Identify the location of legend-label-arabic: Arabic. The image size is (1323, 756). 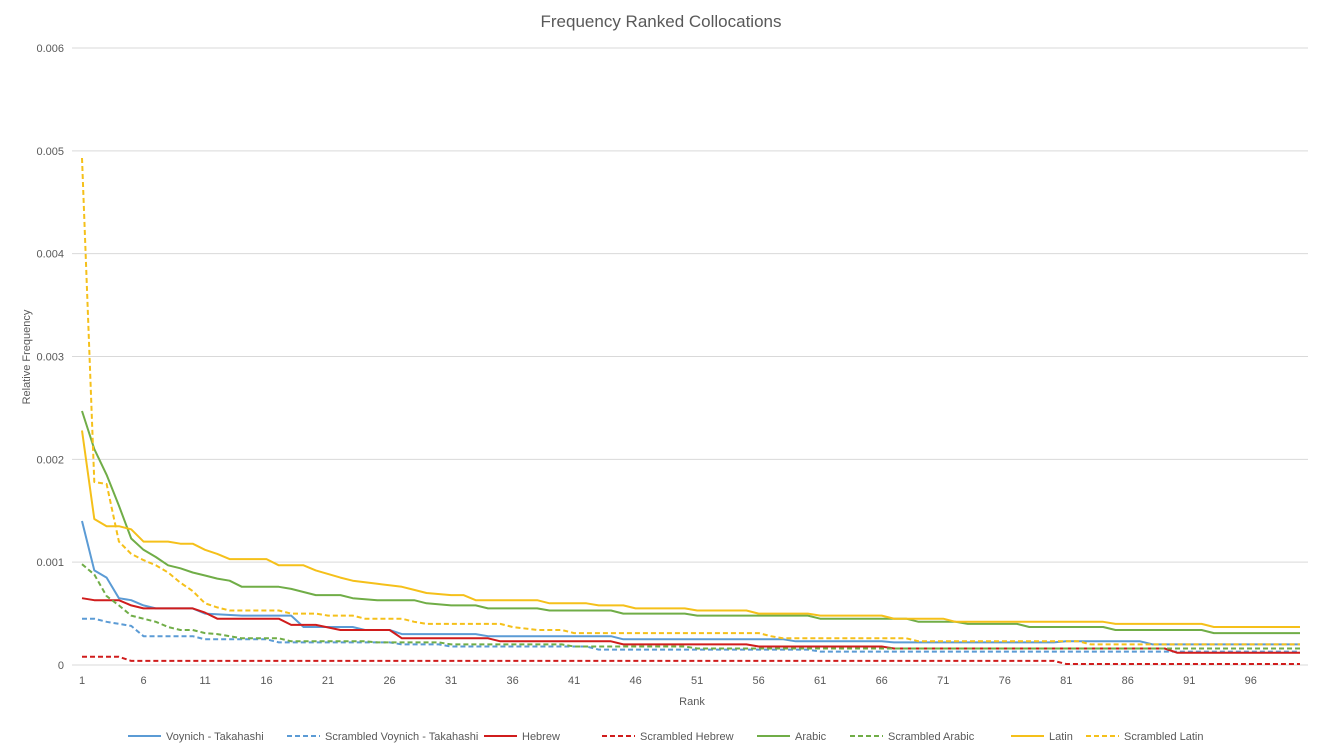
(811, 737).